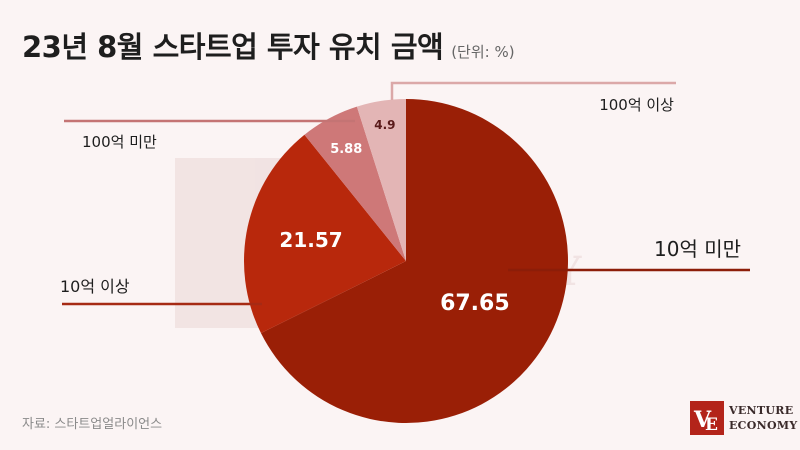  I want to click on logo-line2: ECONOMY, so click(763, 425).